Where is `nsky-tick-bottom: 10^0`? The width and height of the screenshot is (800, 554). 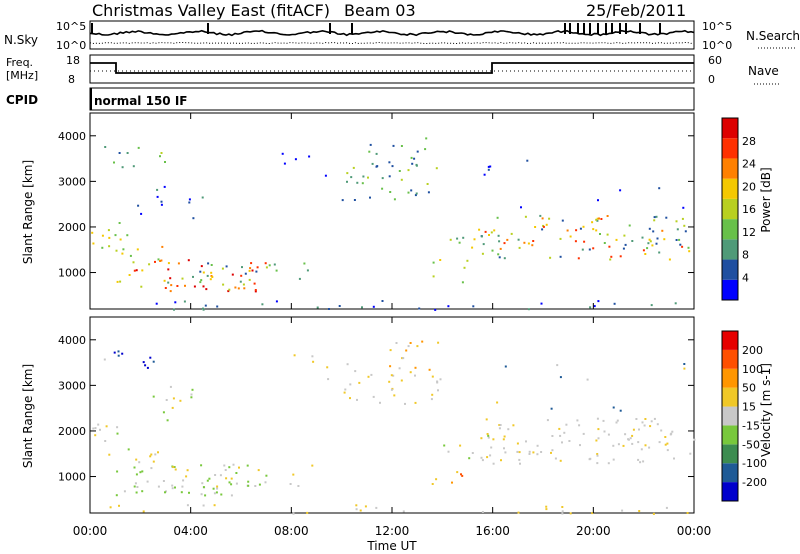
nsky-tick-bottom: 10^0 is located at coordinates (71, 45).